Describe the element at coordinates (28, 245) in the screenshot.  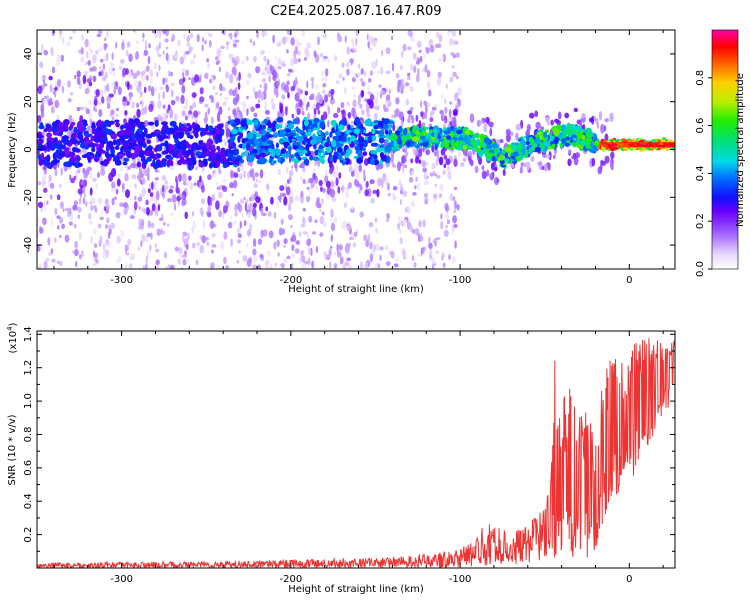
I see `y-tick-label: -40` at that location.